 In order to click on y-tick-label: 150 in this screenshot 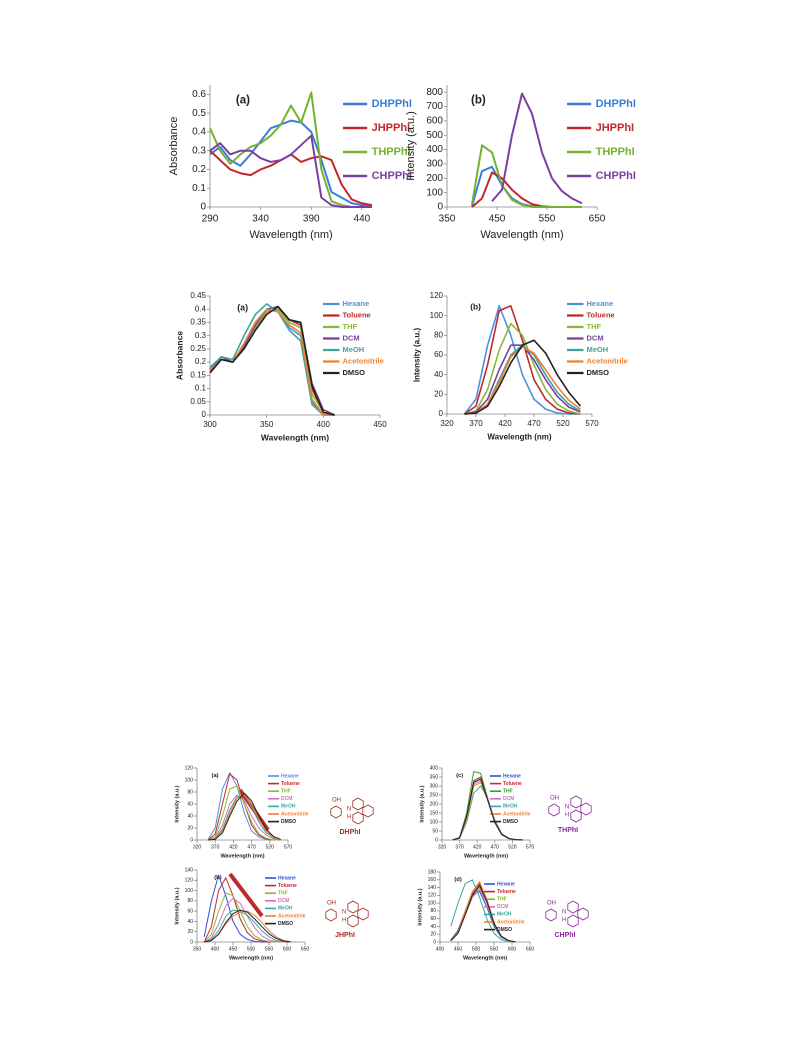, I will do `click(434, 813)`.